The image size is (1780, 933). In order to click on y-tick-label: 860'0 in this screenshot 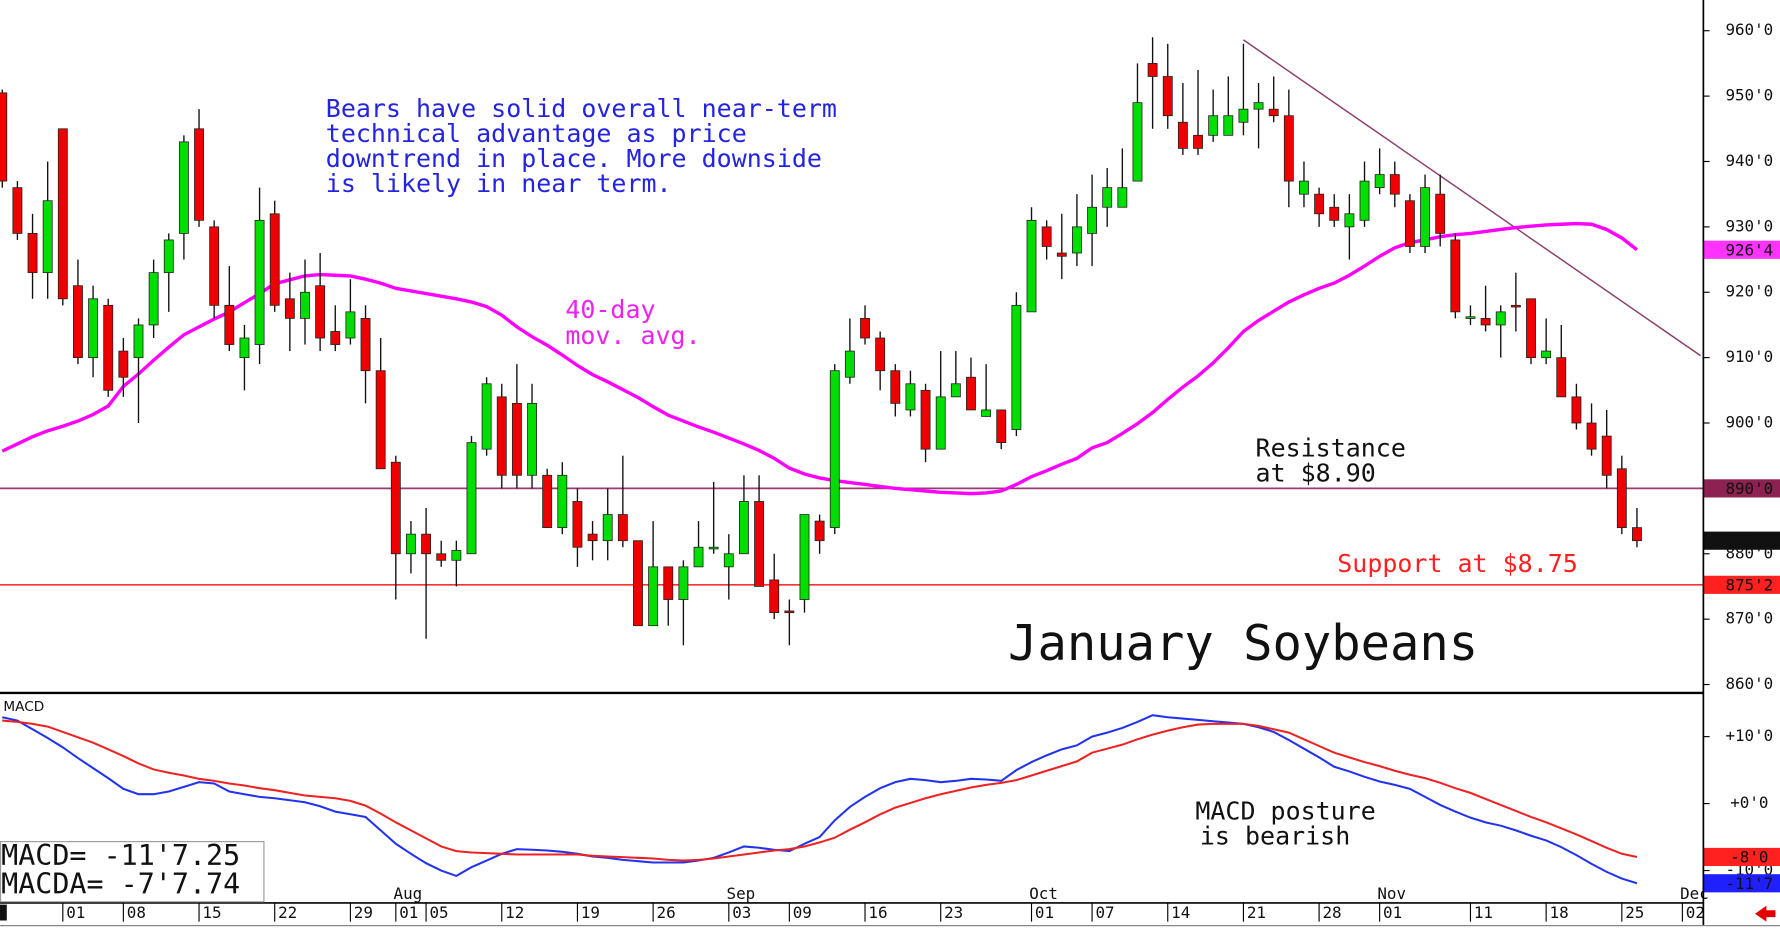, I will do `click(1749, 683)`.